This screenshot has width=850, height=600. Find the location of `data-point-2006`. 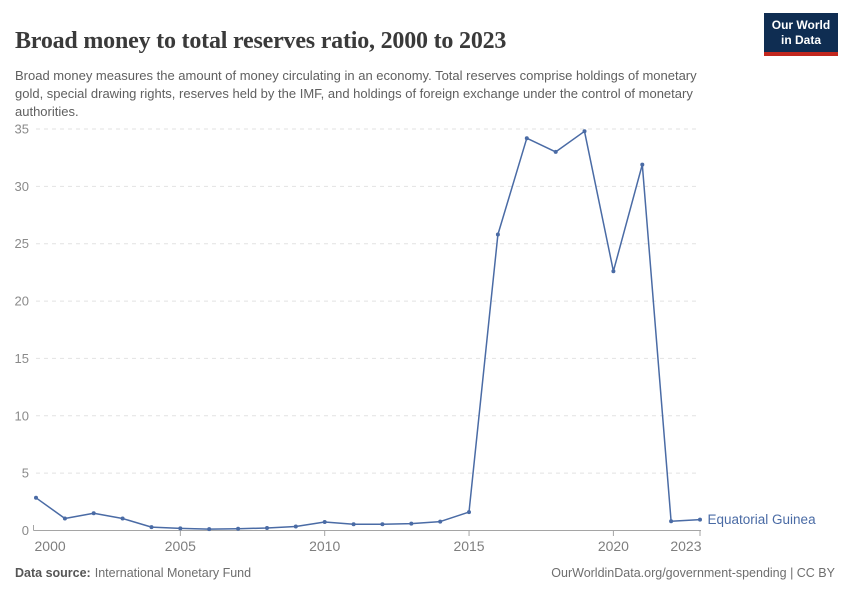

data-point-2006 is located at coordinates (209, 529).